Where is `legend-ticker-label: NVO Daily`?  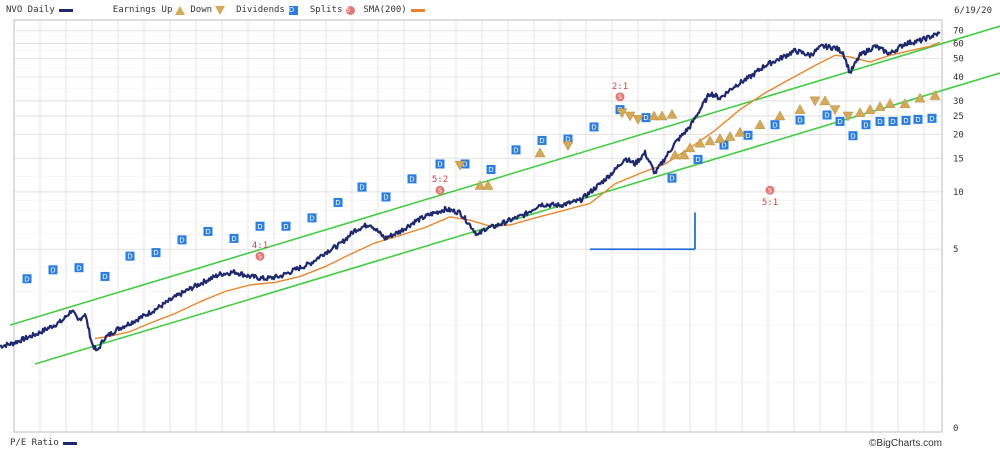
legend-ticker-label: NVO Daily is located at coordinates (30, 10).